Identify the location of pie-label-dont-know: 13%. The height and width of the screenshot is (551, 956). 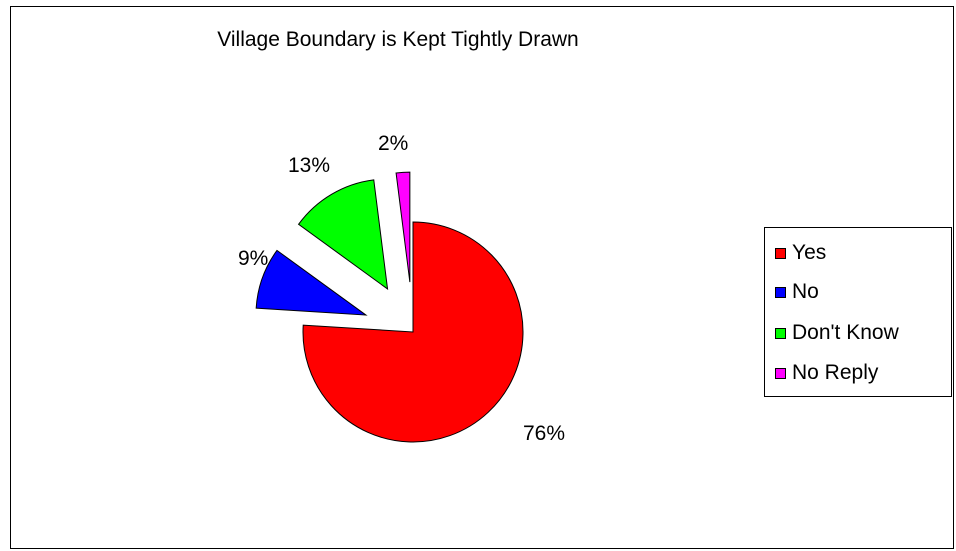
(309, 165).